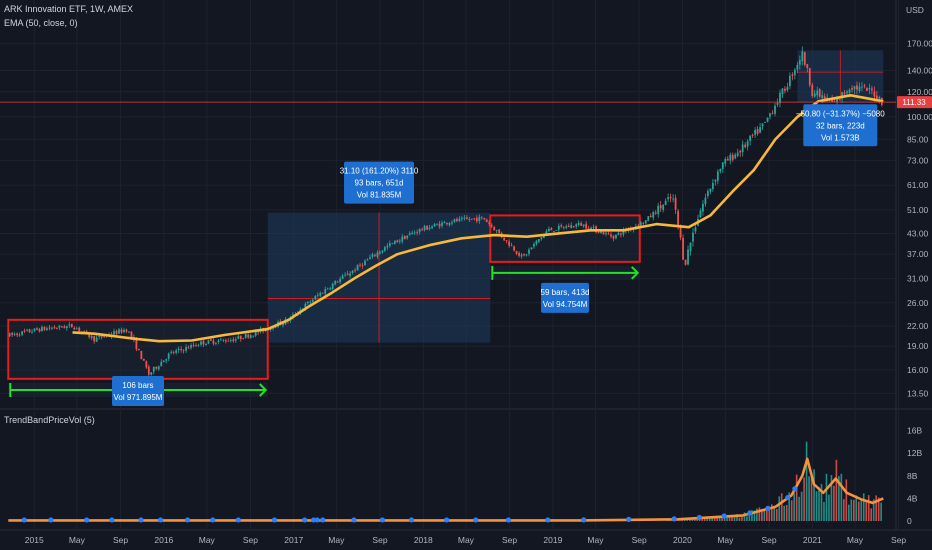 The height and width of the screenshot is (550, 932). Describe the element at coordinates (466, 102) in the screenshot. I see `price-line: 111.33` at that location.